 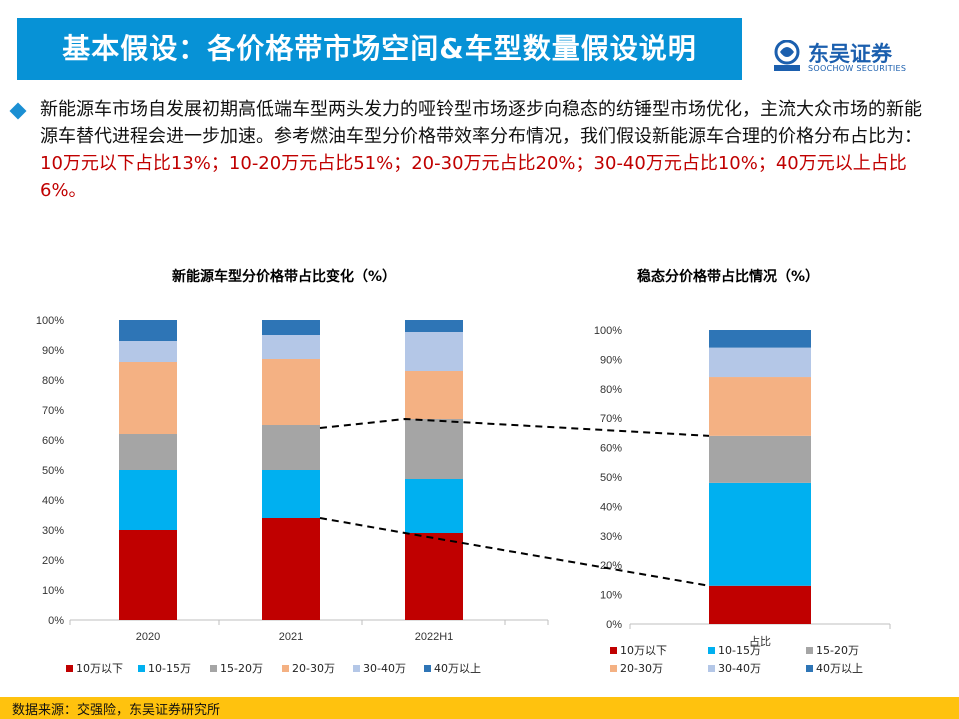 What do you see at coordinates (291, 392) in the screenshot?
I see `left-bar-2021-20-30万` at bounding box center [291, 392].